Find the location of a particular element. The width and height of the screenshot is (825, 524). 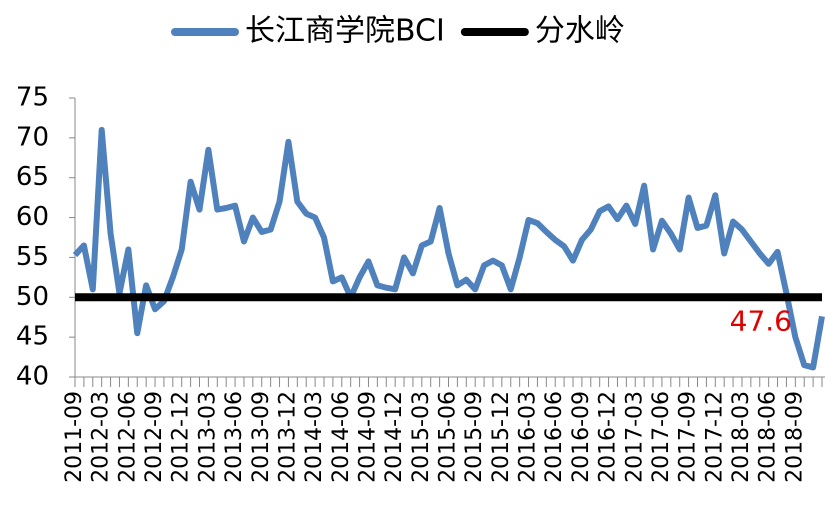

x-tick-label: 2013-03 is located at coordinates (207, 437).